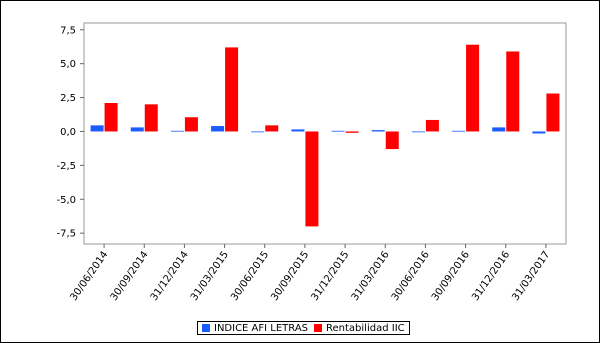  What do you see at coordinates (68, 64) in the screenshot?
I see `y-tick-label: 5,0` at bounding box center [68, 64].